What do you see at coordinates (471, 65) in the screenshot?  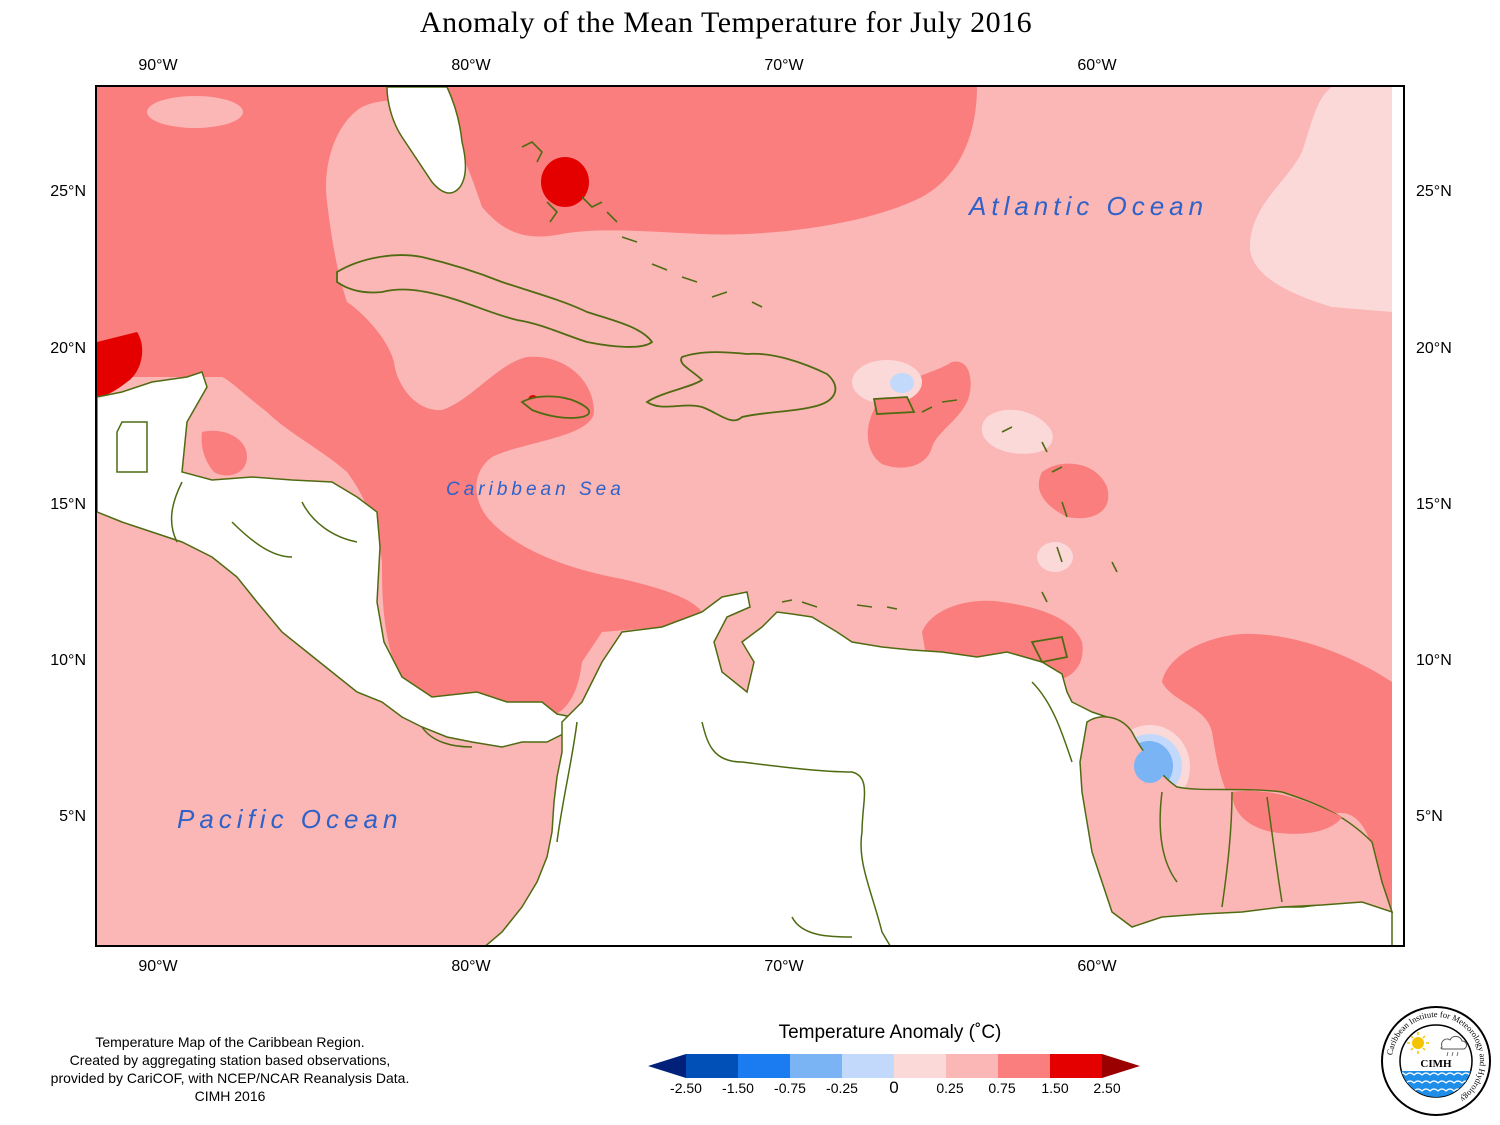 I see `lon-tick-top-80w: 80°W` at bounding box center [471, 65].